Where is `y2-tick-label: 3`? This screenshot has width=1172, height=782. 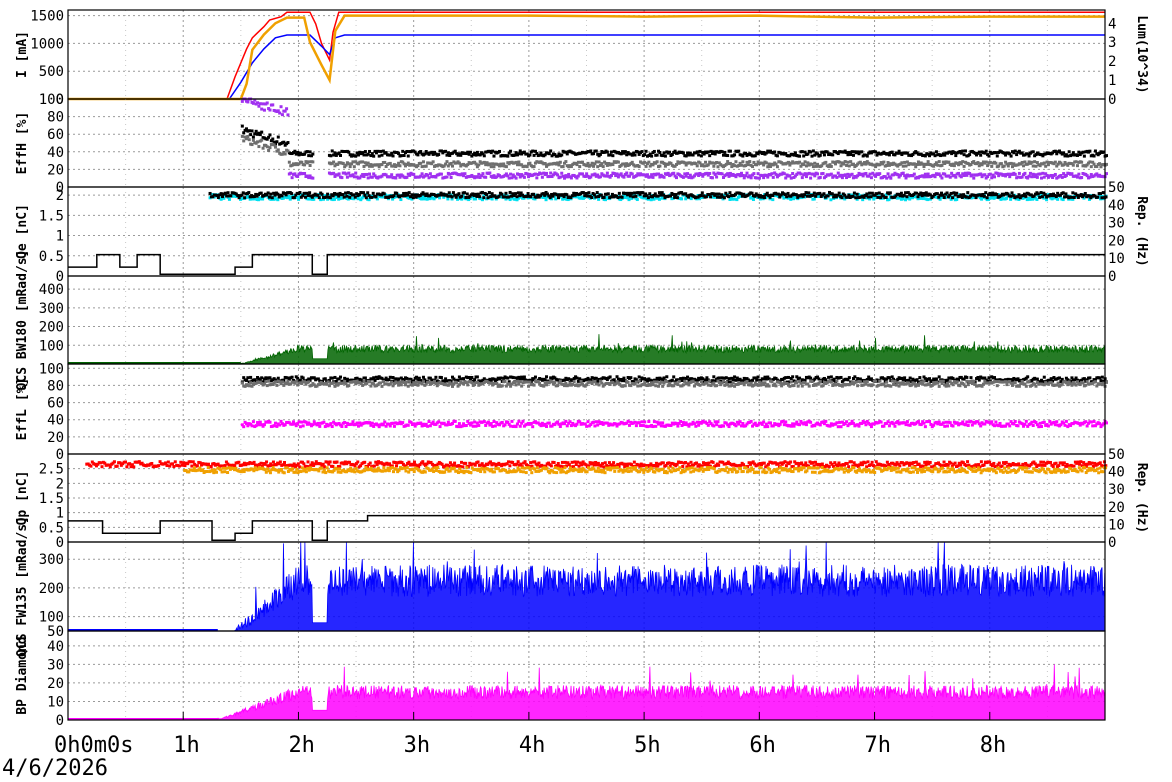
y2-tick-label: 3 is located at coordinates (1112, 43).